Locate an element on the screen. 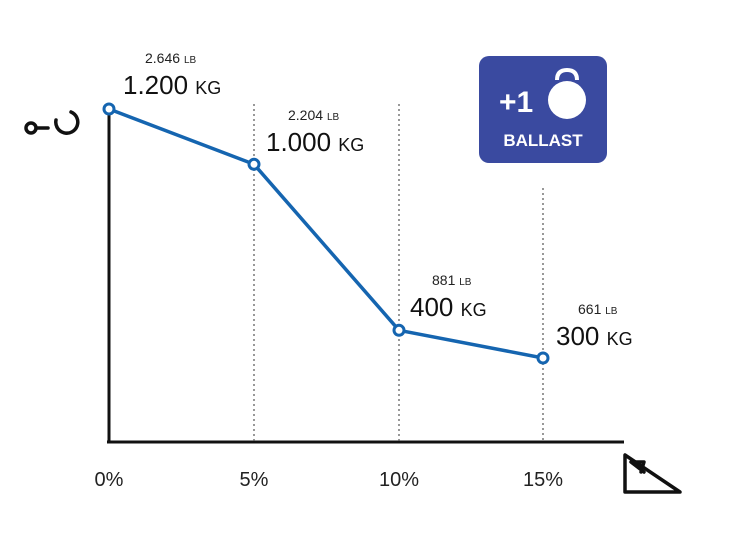 The height and width of the screenshot is (551, 731). data-label-kg: 1.000 KG is located at coordinates (315, 142).